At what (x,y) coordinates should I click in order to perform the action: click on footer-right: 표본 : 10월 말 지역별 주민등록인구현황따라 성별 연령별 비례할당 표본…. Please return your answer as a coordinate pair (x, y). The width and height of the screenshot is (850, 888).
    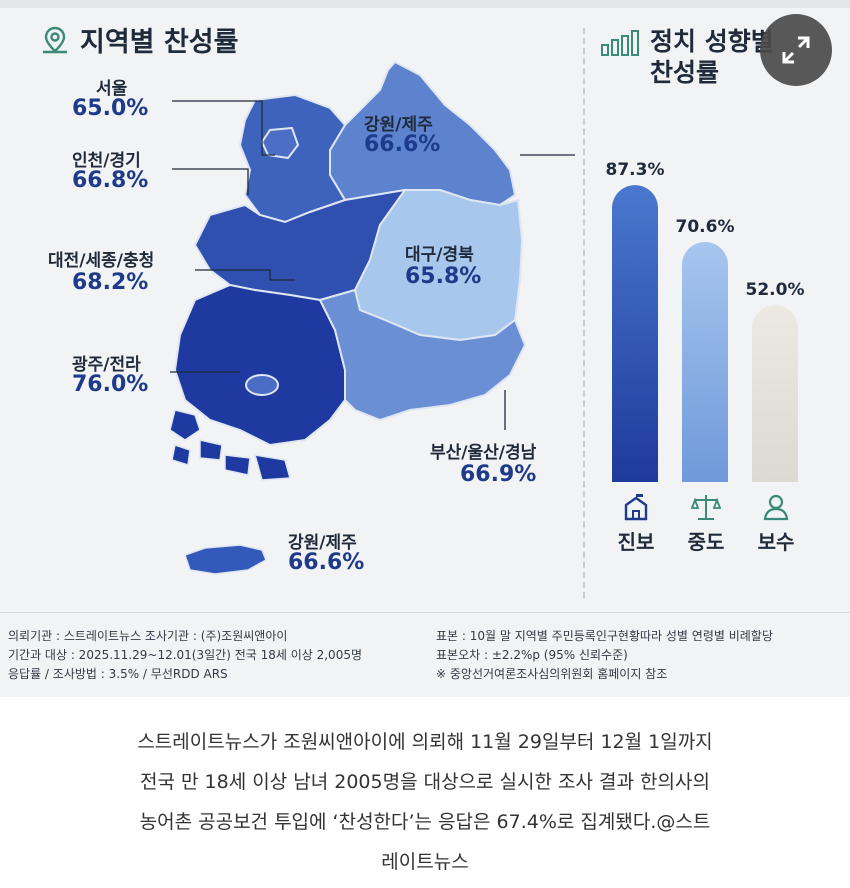
    Looking at the image, I should click on (604, 655).